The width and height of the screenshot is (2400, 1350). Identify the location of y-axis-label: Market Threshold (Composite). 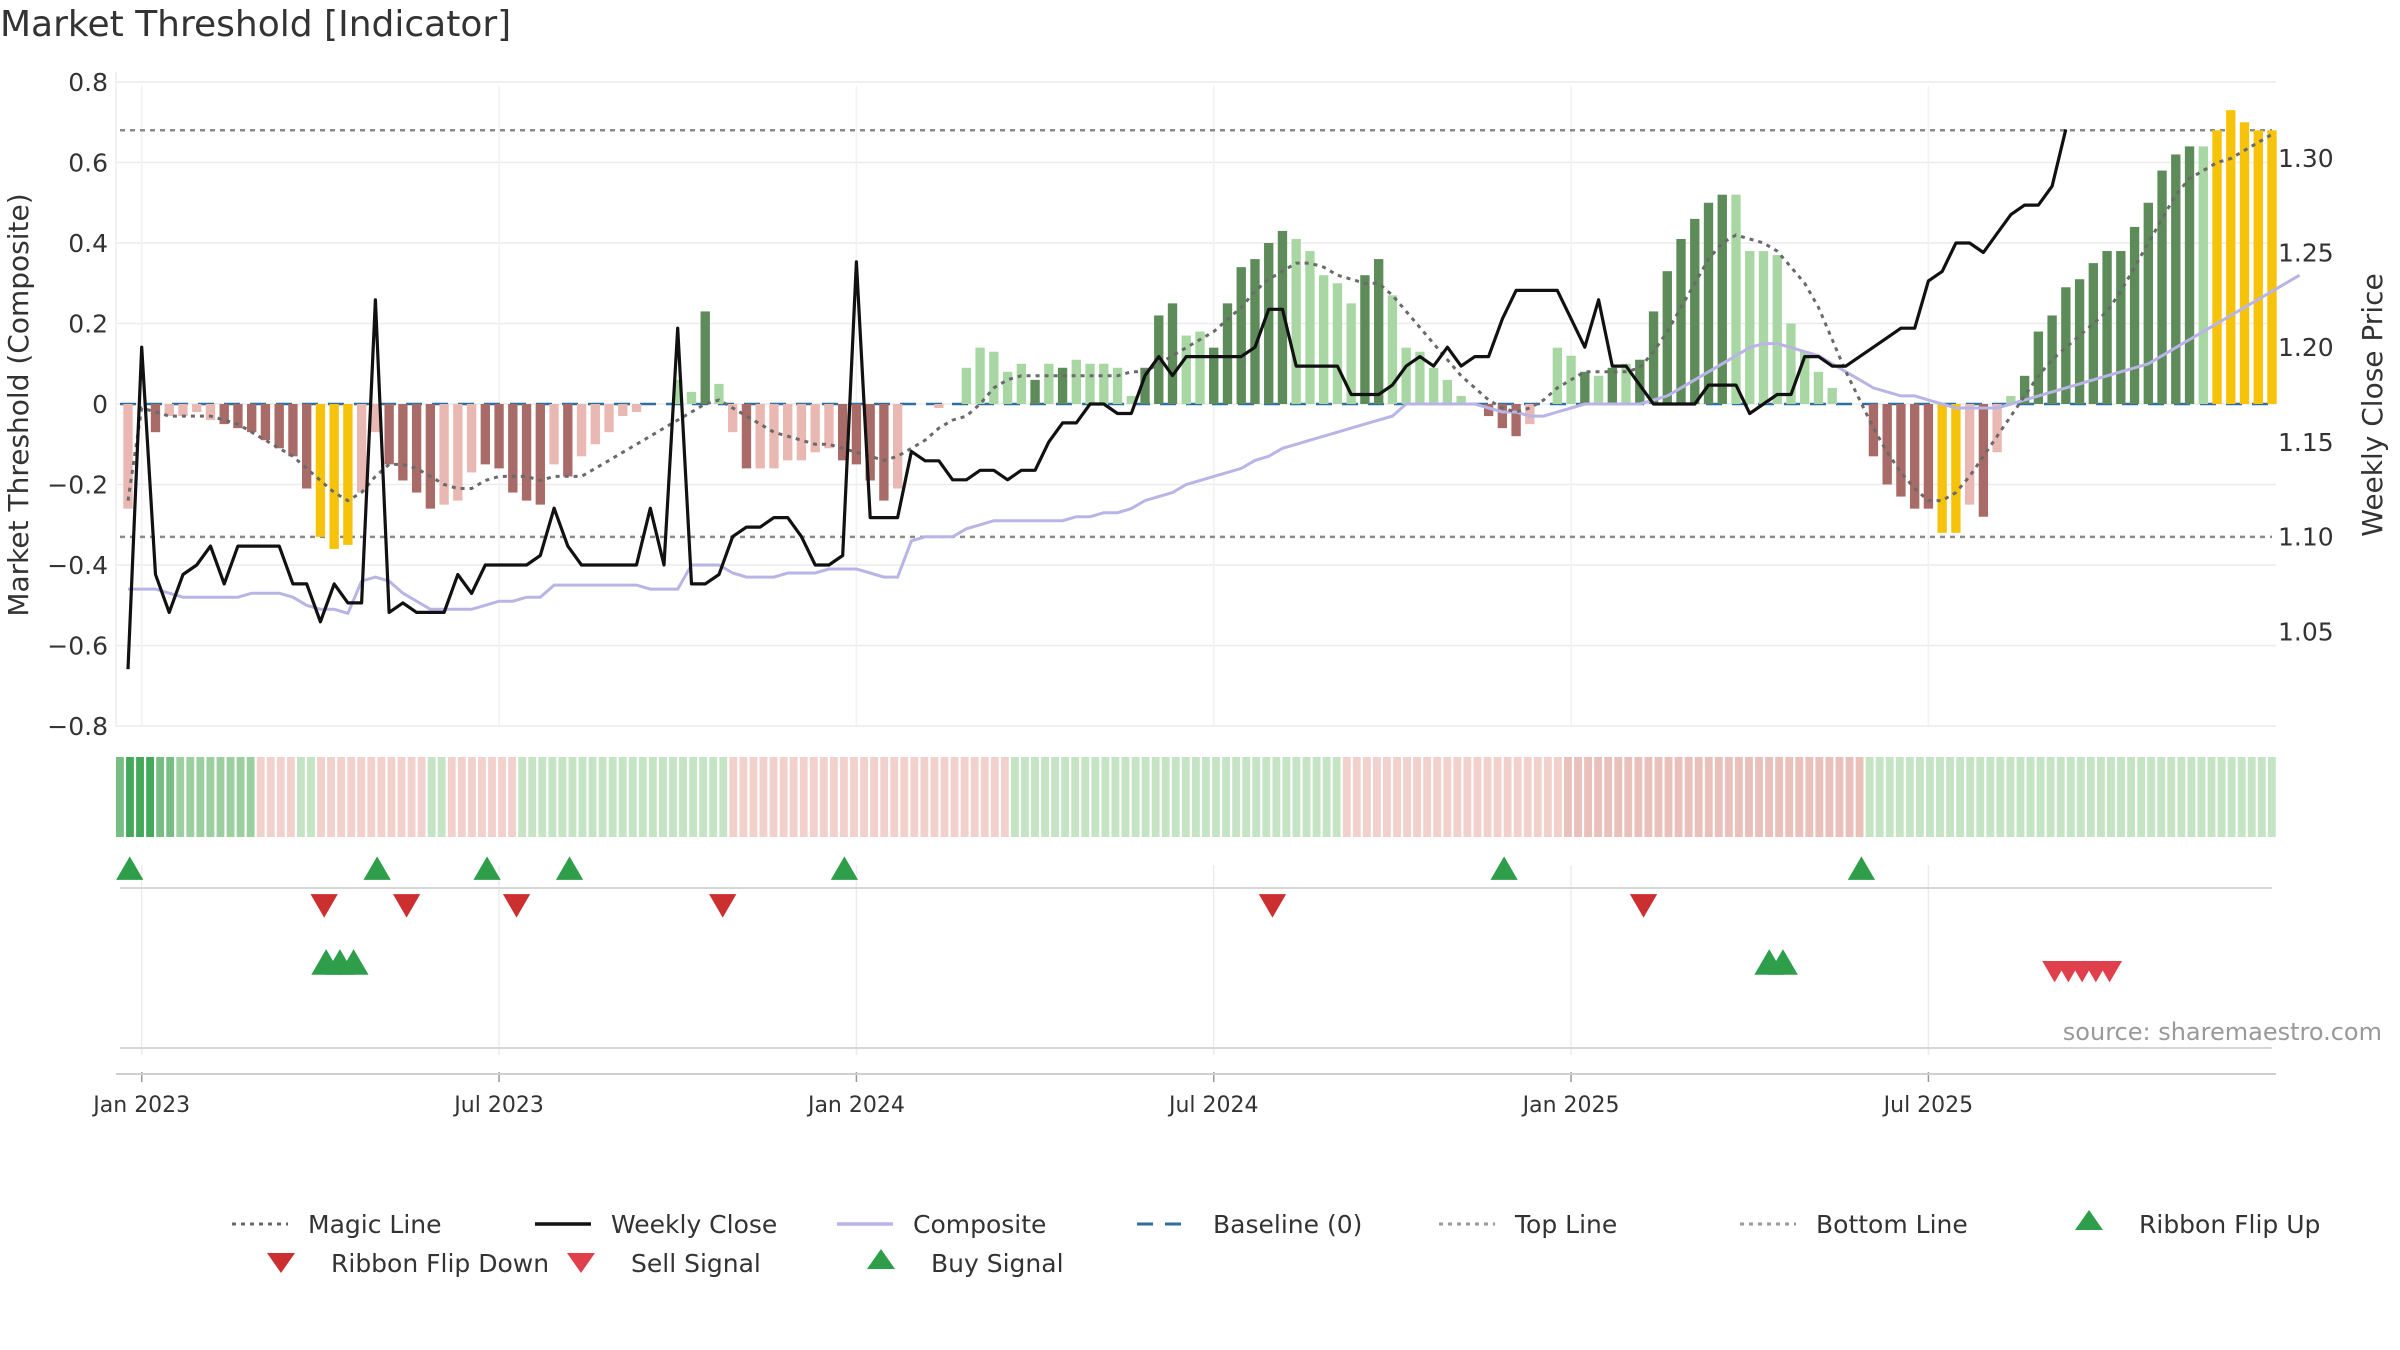
(18, 404).